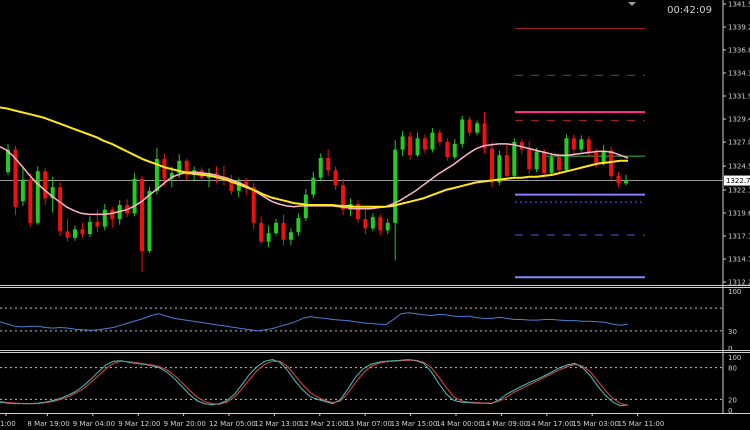 The height and width of the screenshot is (430, 750). Describe the element at coordinates (48, 424) in the screenshot. I see `time-tick-label: 8 Mar 19:00` at that location.